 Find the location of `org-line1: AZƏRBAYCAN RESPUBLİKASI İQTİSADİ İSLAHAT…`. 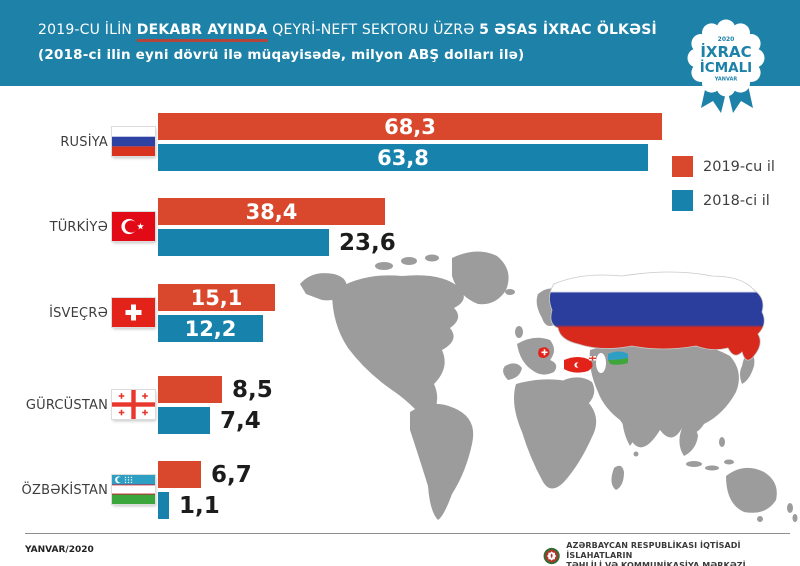

org-line1: AZƏRBAYCAN RESPUBLİKASI İQTİSADİ İSLAHAT… is located at coordinates (653, 550).